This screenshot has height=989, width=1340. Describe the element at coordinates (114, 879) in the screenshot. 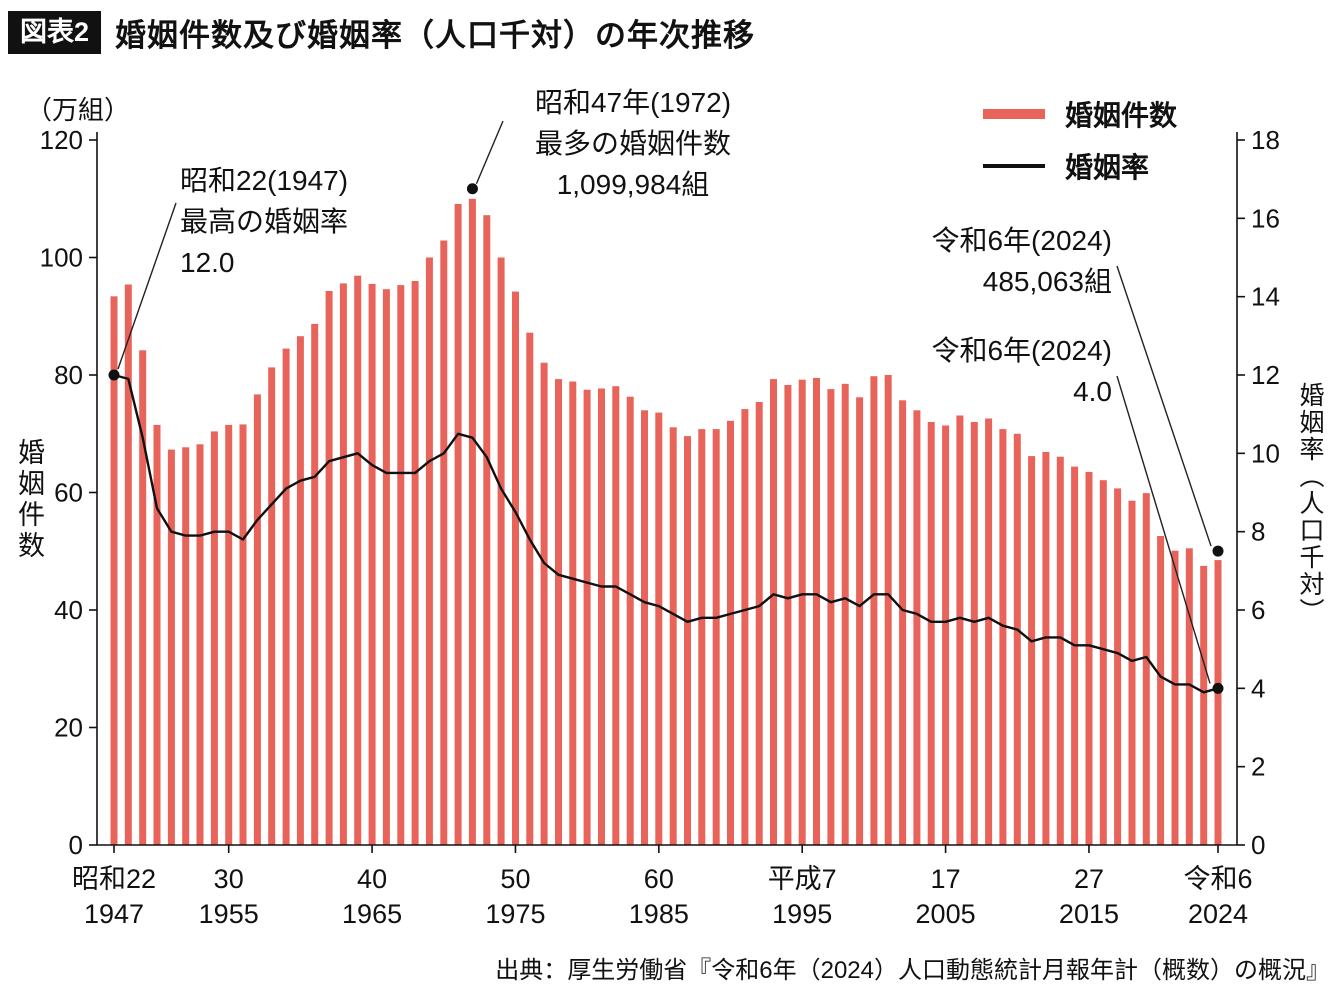

I see `x-label-era-1947: 昭和22` at that location.